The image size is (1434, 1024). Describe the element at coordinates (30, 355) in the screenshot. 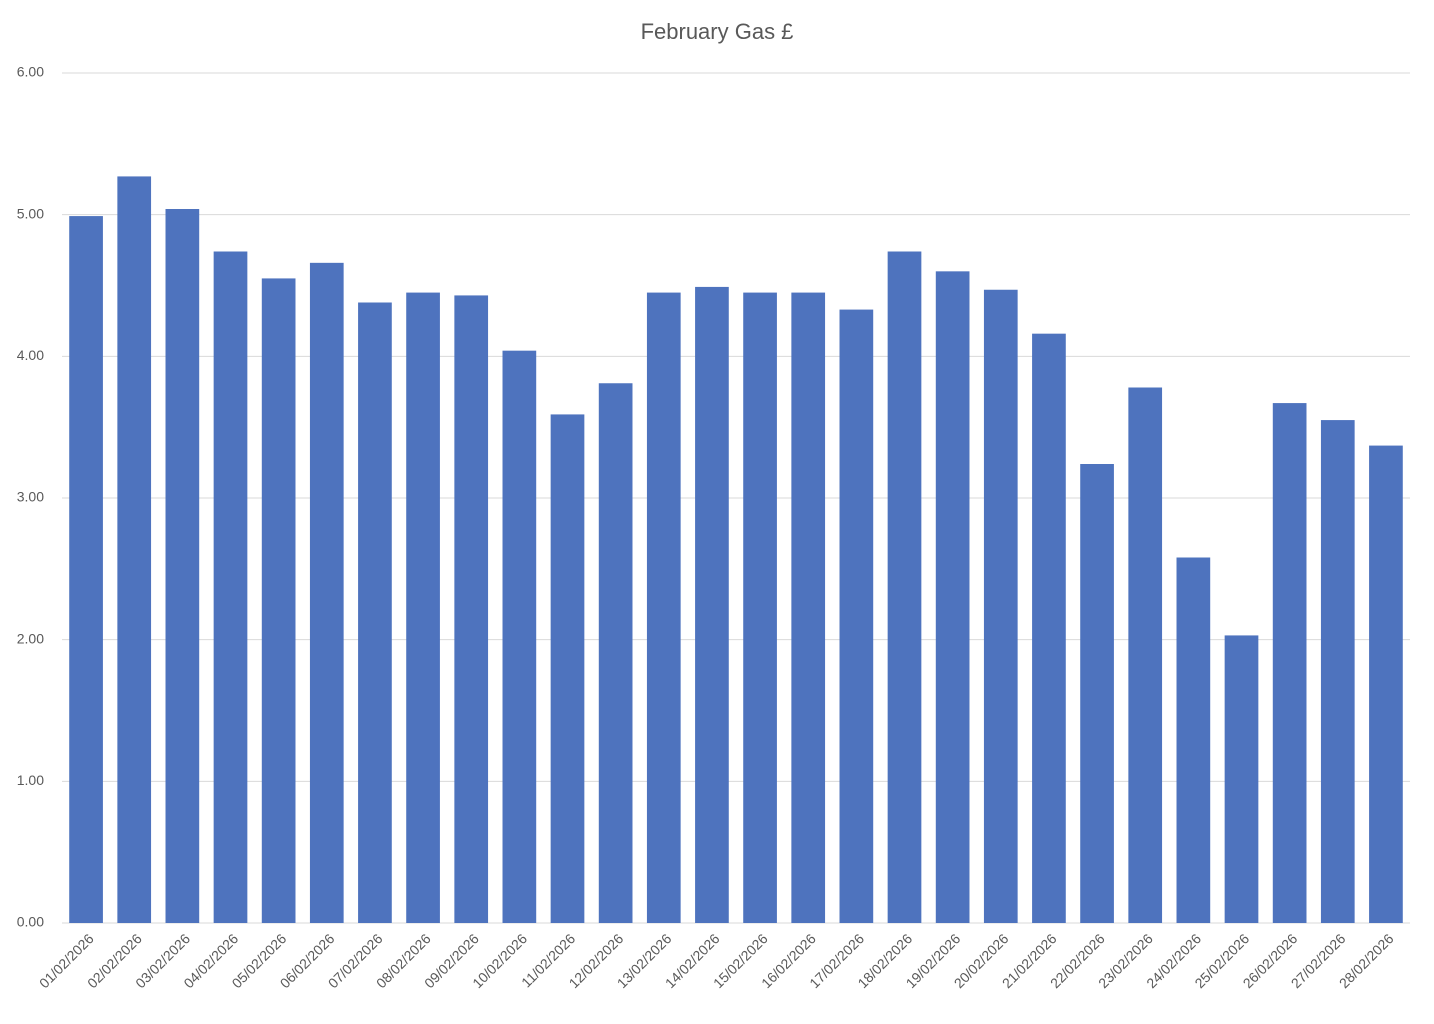

I see `y-tick-label: 4.00` at that location.